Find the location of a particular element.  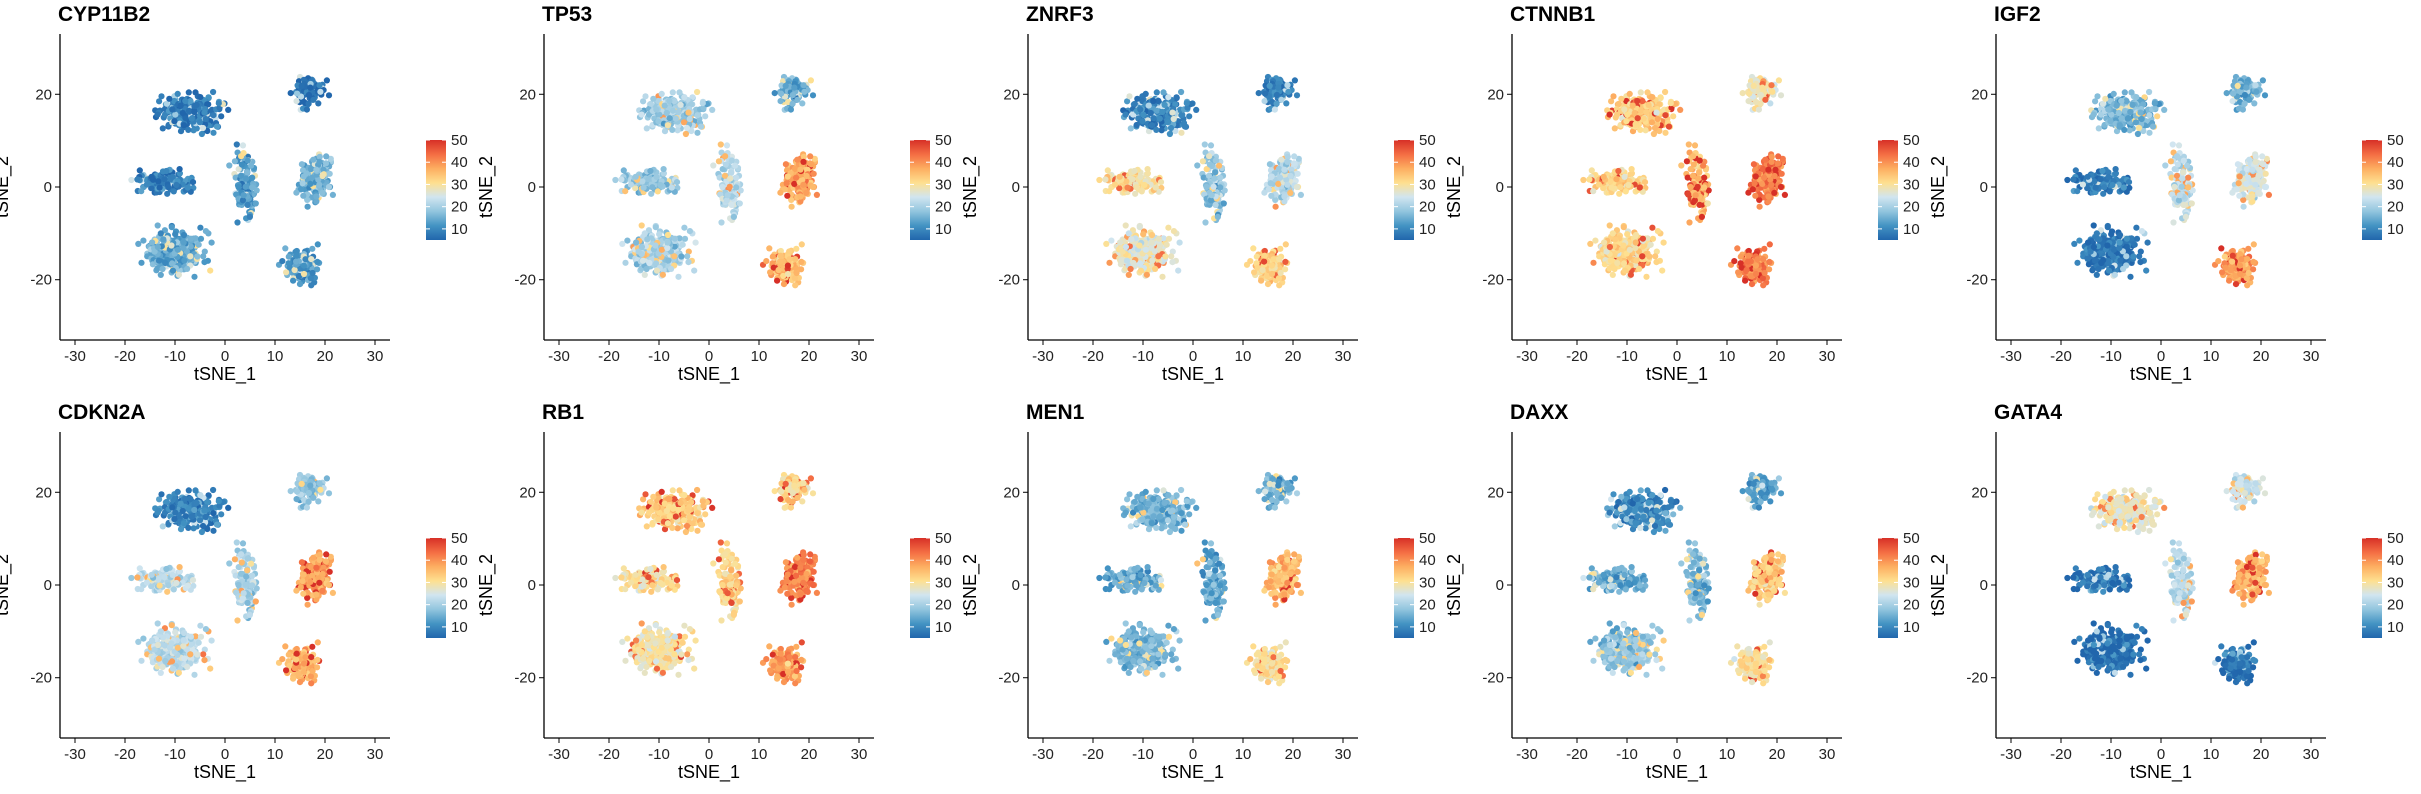

legend-tick-label: 40 is located at coordinates (1427, 162).